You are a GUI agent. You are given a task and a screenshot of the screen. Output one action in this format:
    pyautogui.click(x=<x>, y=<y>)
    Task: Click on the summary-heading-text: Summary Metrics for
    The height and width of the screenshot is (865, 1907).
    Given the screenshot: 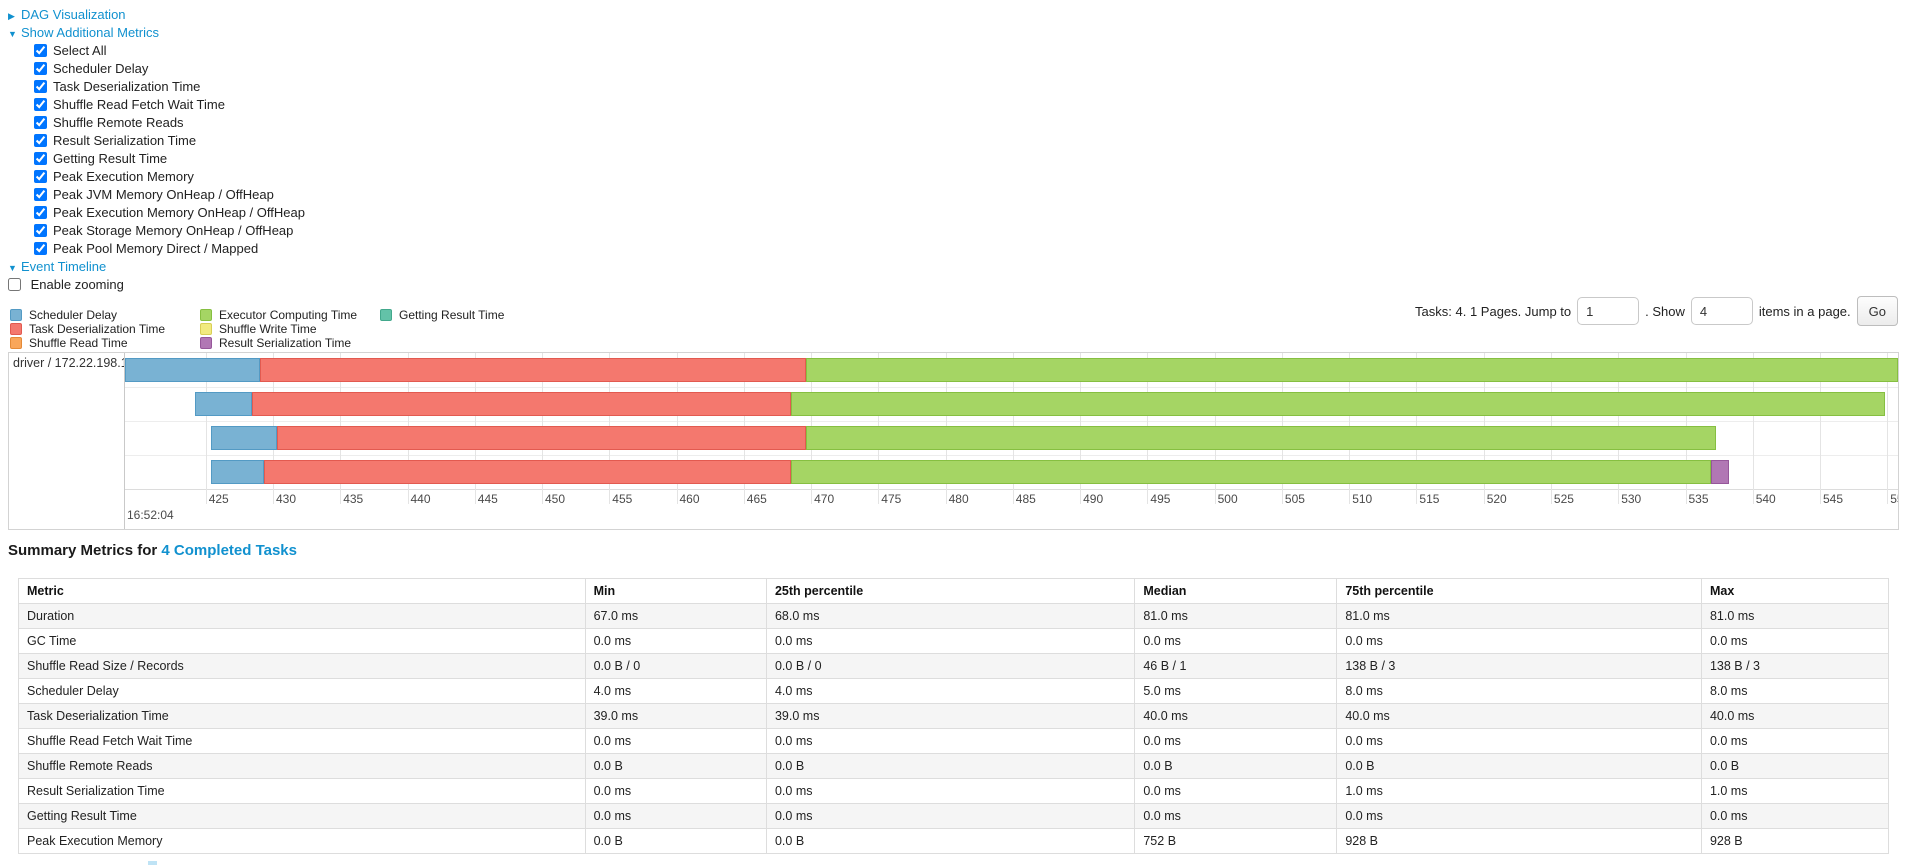 What is the action you would take?
    pyautogui.click(x=85, y=550)
    